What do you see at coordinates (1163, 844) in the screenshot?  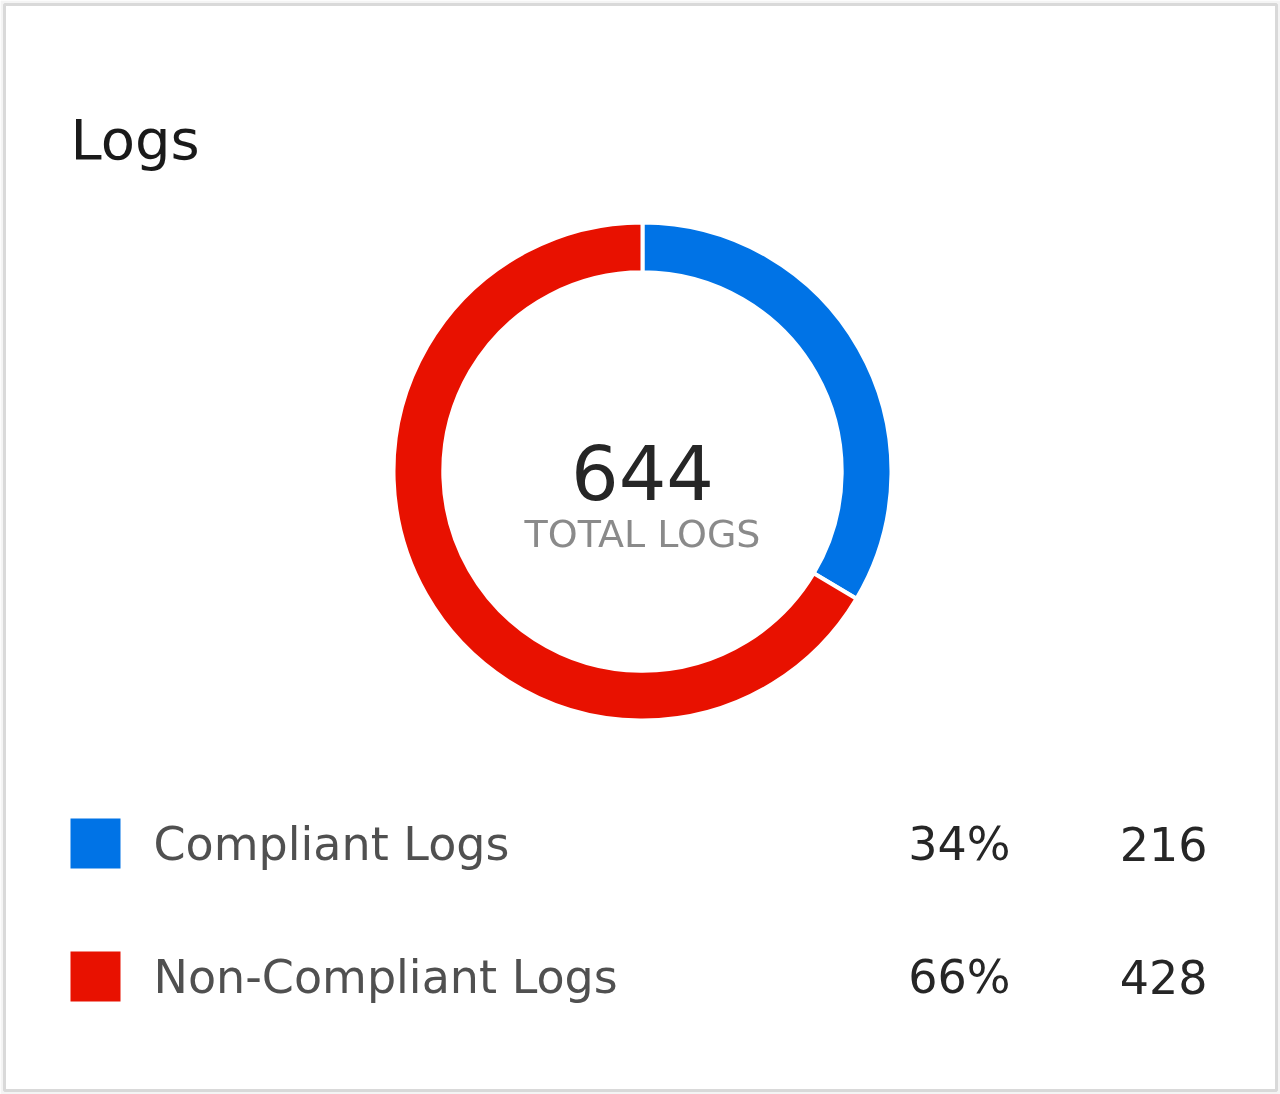 I see `data-label: 216` at bounding box center [1163, 844].